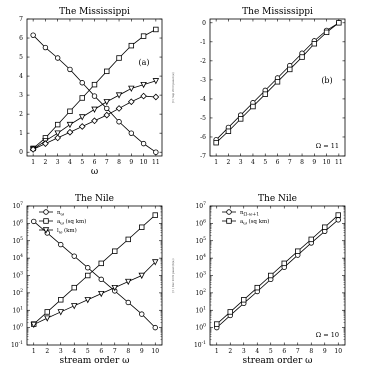  Describe the element at coordinates (45, 162) in the screenshot. I see `x-tick-label: 2` at that location.